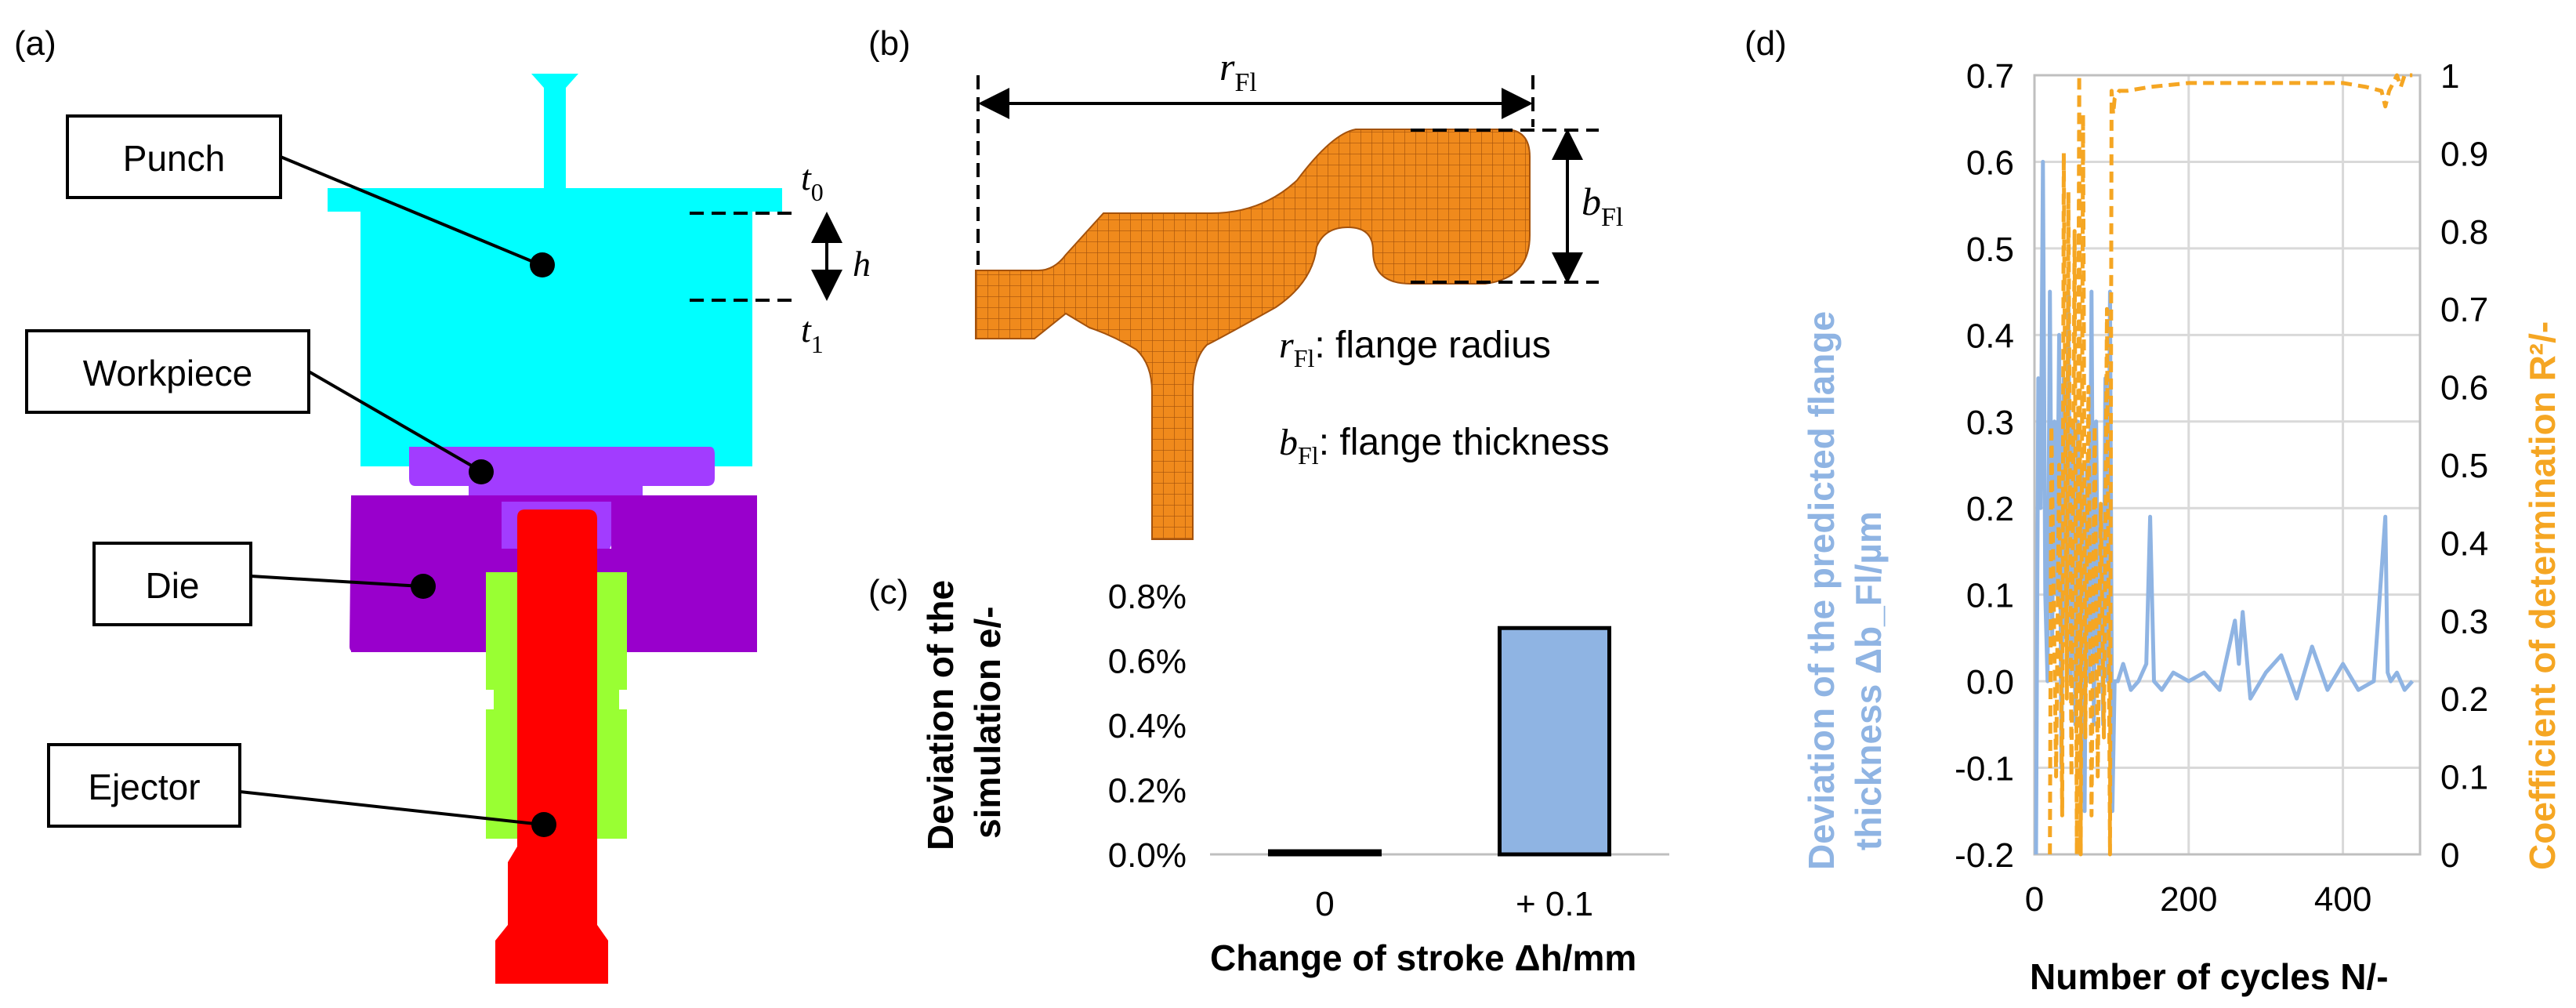 The height and width of the screenshot is (1008, 2576). What do you see at coordinates (1147, 855) in the screenshot?
I see `c-ytick-label: 0.0%` at bounding box center [1147, 855].